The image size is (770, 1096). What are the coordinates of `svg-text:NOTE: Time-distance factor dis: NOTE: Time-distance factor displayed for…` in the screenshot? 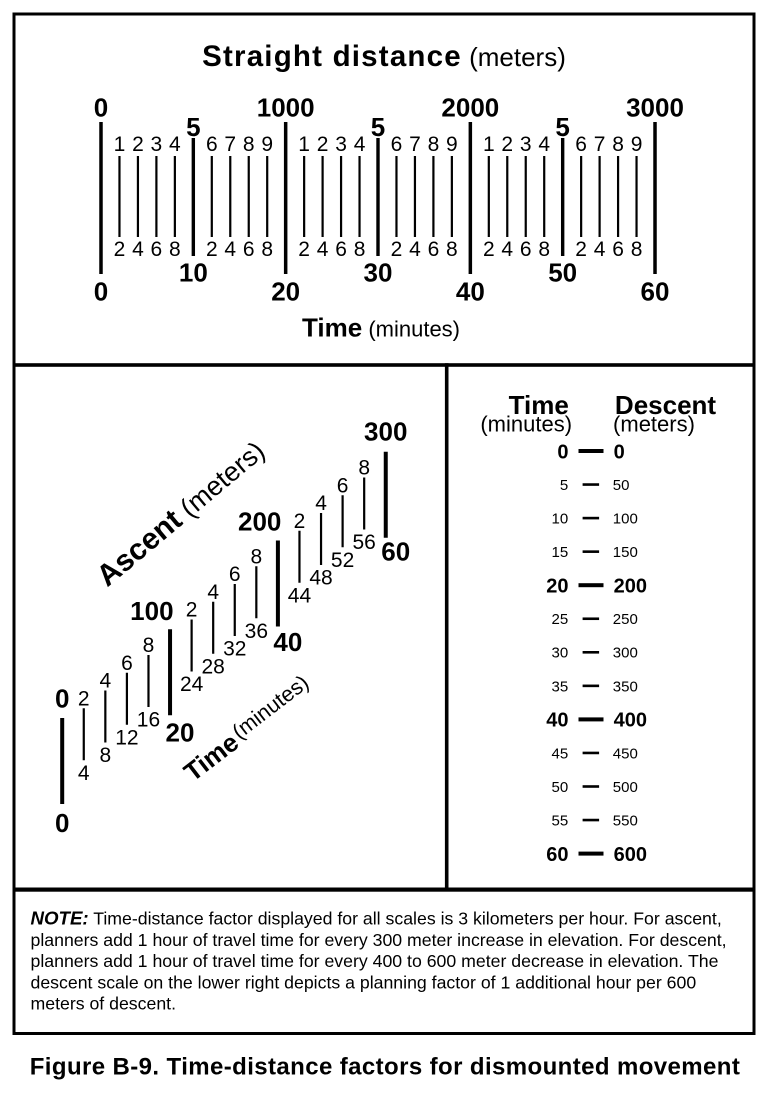 It's located at (376, 918).